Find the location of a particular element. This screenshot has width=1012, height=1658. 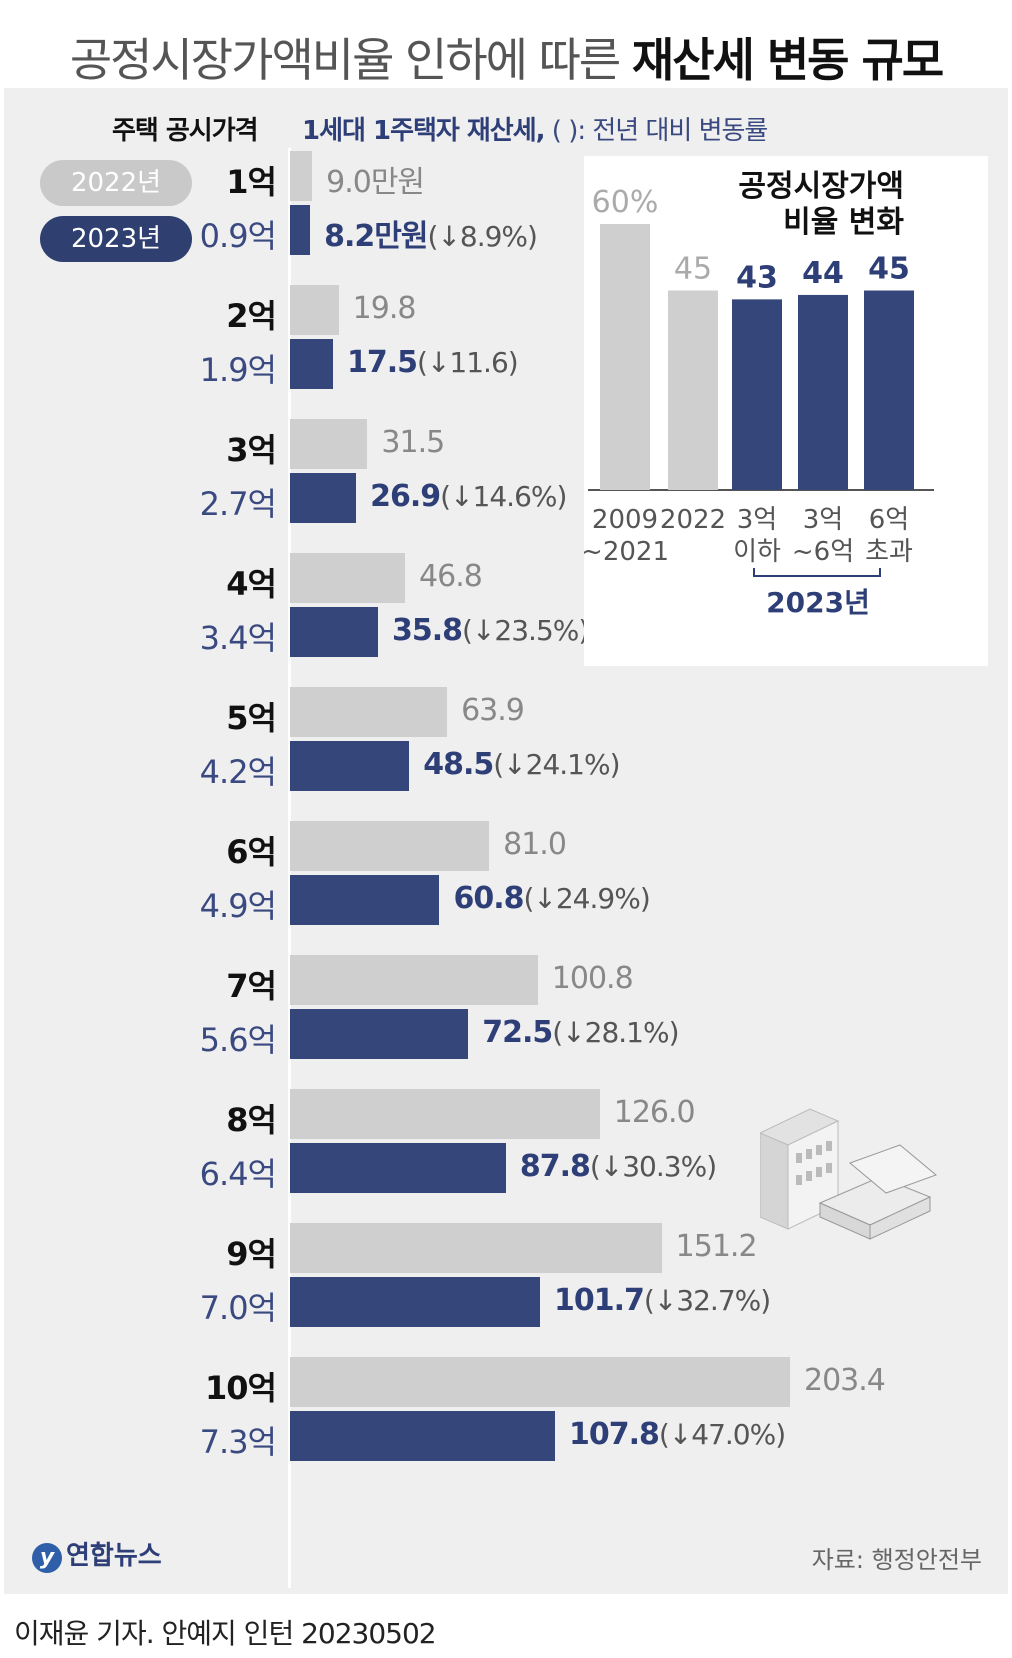

title-light: 공정시장가액비율 인하에 따른 is located at coordinates (345, 60).